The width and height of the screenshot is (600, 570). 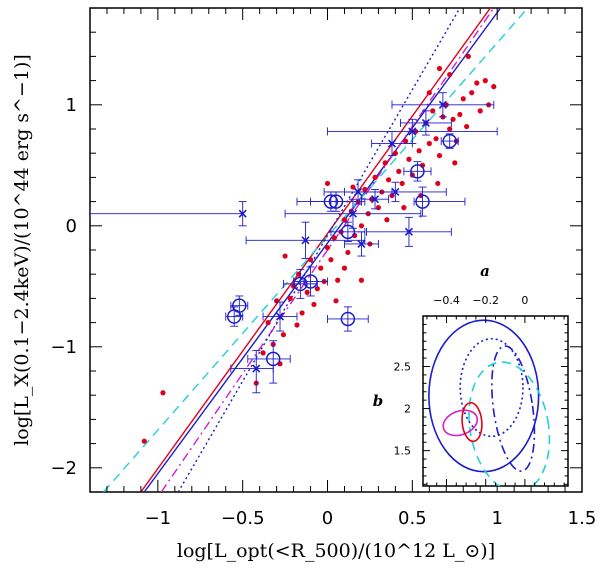 I want to click on x-tick-label: 0.5, so click(x=412, y=518).